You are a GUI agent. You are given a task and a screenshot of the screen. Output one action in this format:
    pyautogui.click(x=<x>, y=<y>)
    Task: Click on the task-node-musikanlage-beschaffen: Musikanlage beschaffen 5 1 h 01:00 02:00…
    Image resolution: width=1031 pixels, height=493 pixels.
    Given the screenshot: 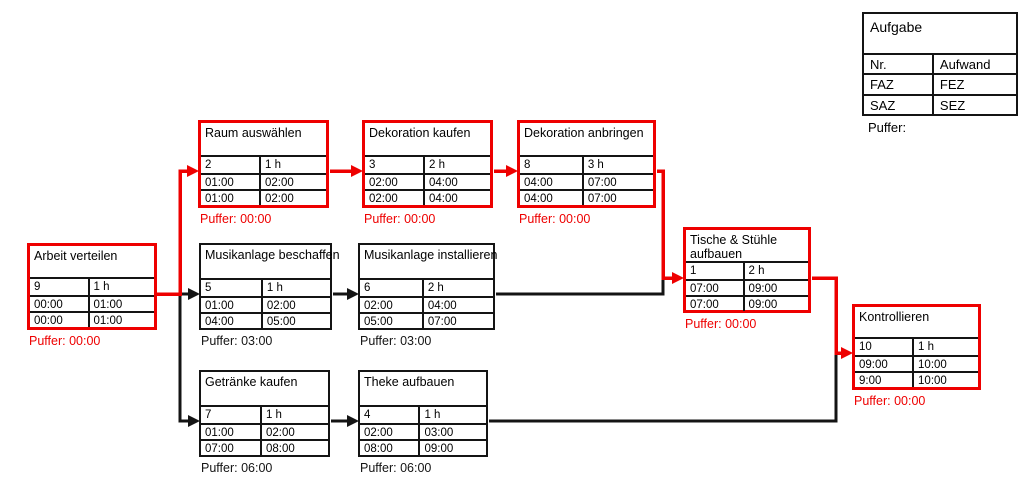 What is the action you would take?
    pyautogui.click(x=269, y=286)
    